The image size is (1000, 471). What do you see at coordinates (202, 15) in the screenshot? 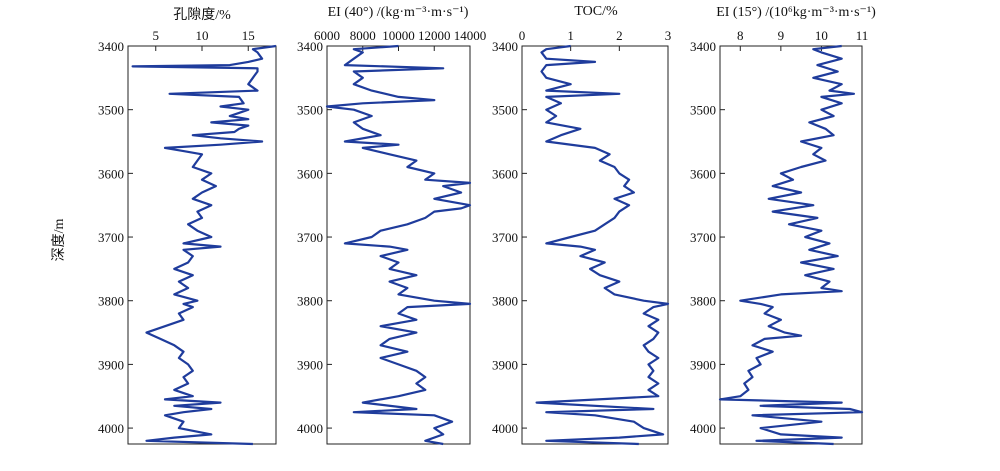
I see `panel-title-porosity: 孔隙度/%` at bounding box center [202, 15].